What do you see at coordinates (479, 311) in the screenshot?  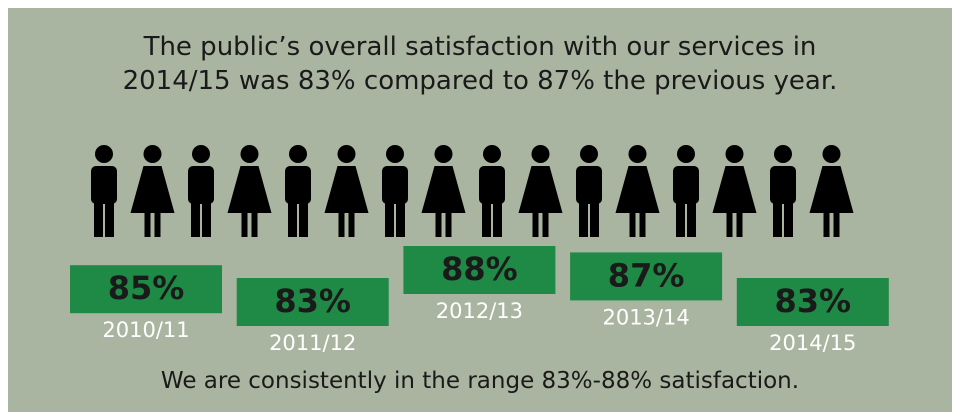 I see `x-tick-label: 2012/13` at bounding box center [479, 311].